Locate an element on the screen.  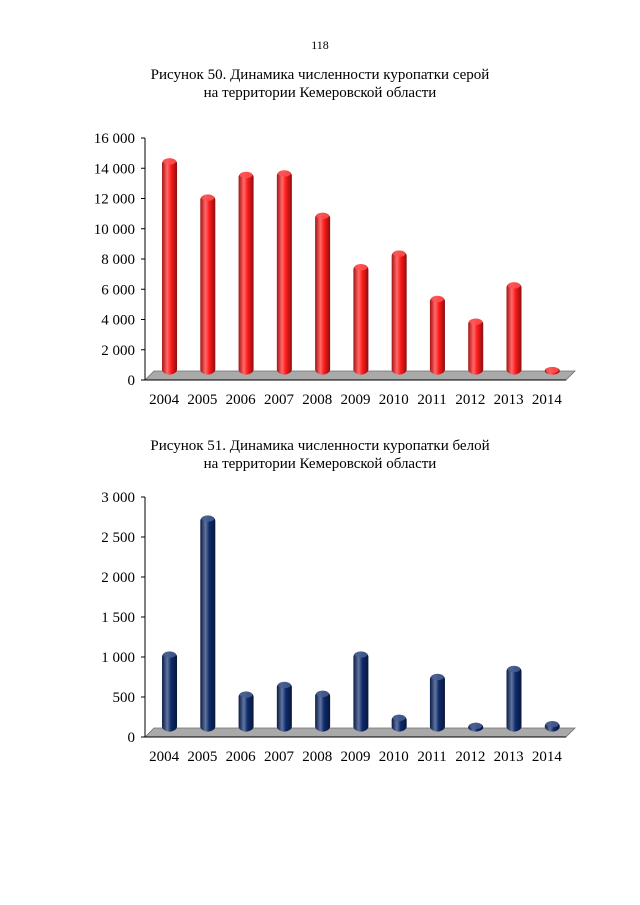
y-tick-label: 4 000 is located at coordinates (118, 321).